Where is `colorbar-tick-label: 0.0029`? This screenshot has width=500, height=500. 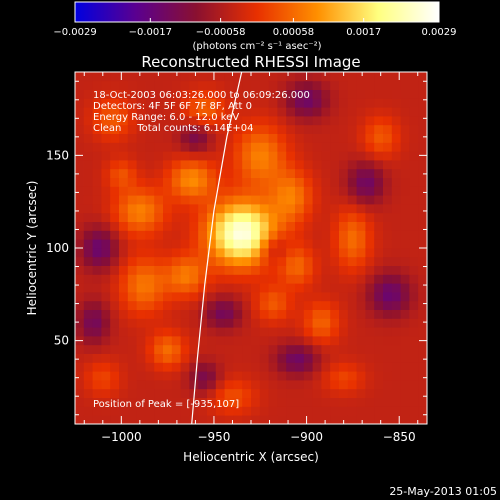
colorbar-tick-label: 0.0029 is located at coordinates (439, 32).